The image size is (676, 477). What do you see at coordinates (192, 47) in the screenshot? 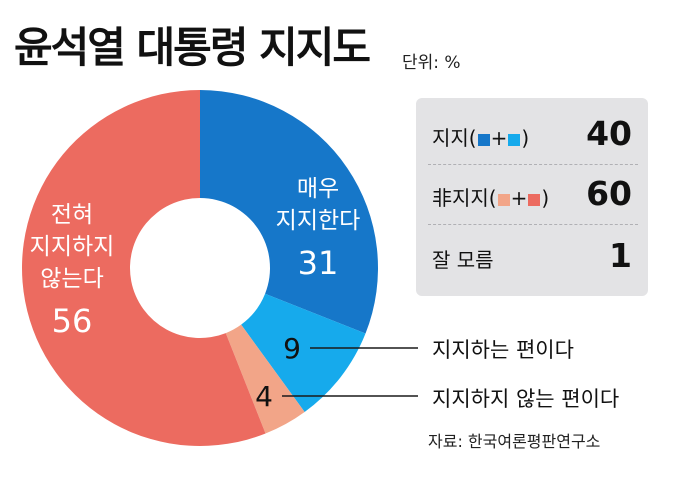
I see `chart-title: 윤석열 대통령 지지도` at bounding box center [192, 47].